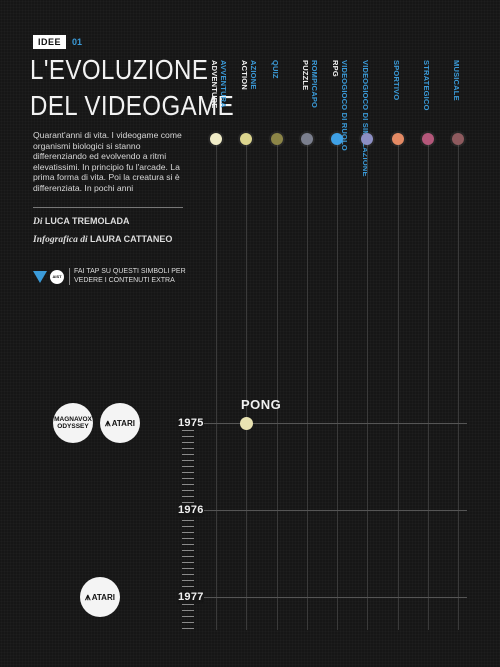 This screenshot has width=500, height=667. Describe the element at coordinates (132, 105) in the screenshot. I see `title-line-2: DEL VIDEOGAME` at that location.